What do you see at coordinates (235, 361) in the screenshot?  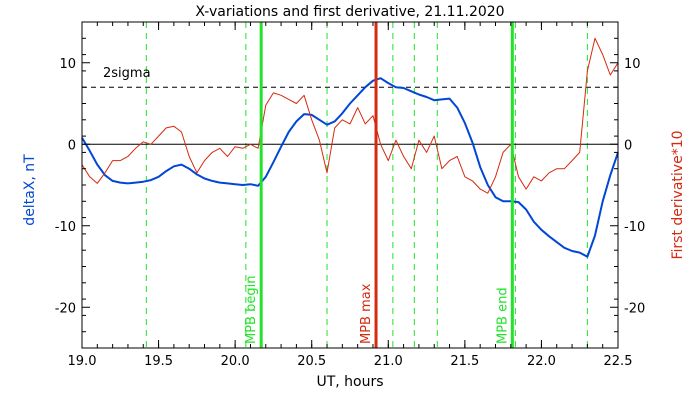 I see `x-tick-label-2: 20.0` at bounding box center [235, 361].